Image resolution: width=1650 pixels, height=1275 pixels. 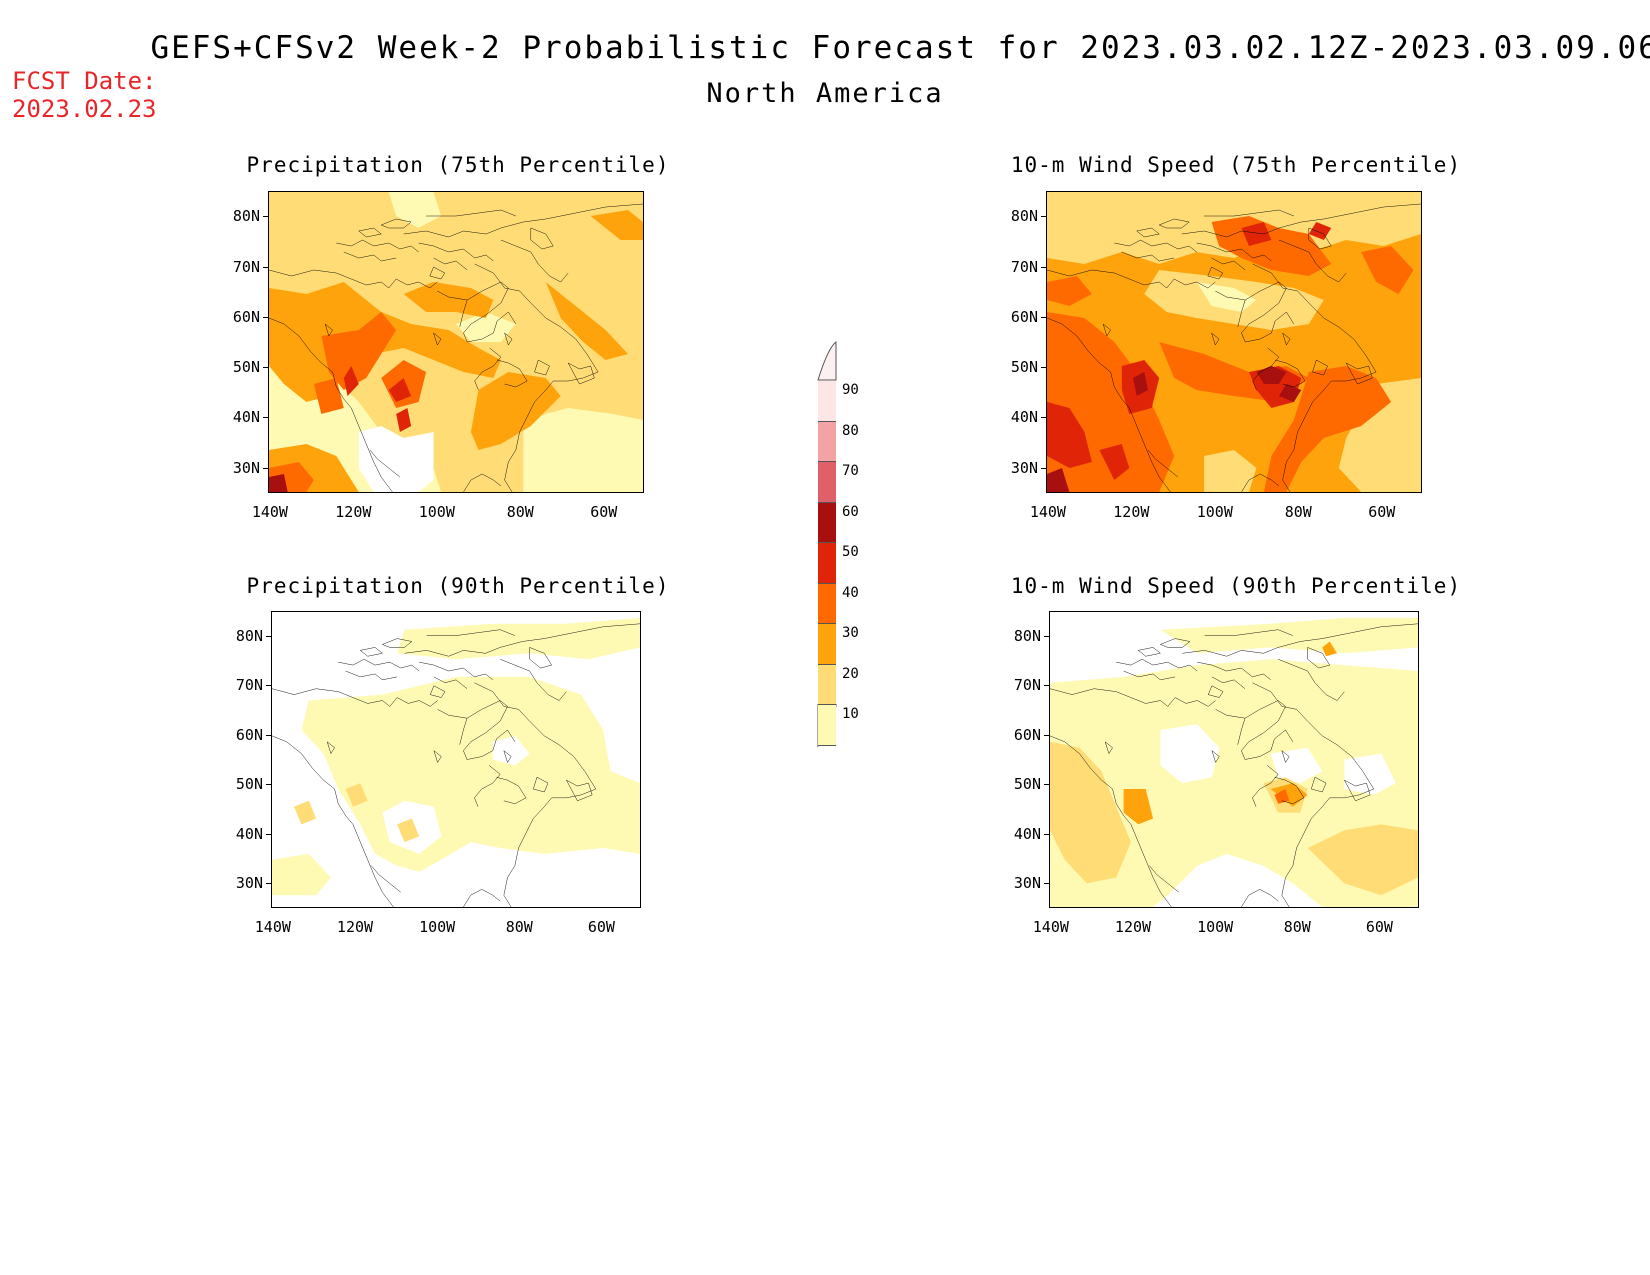 What do you see at coordinates (272, 927) in the screenshot?
I see `lon-tick-label: 140W` at bounding box center [272, 927].